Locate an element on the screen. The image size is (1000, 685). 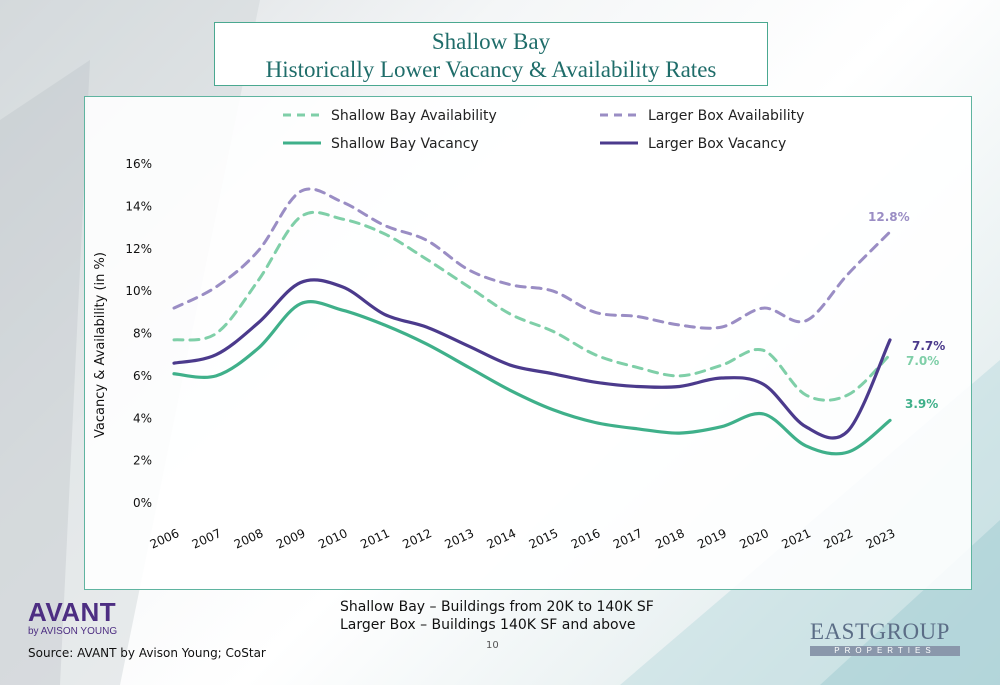
legend-label-larger-box-availability: Larger Box Availability is located at coordinates (726, 116).